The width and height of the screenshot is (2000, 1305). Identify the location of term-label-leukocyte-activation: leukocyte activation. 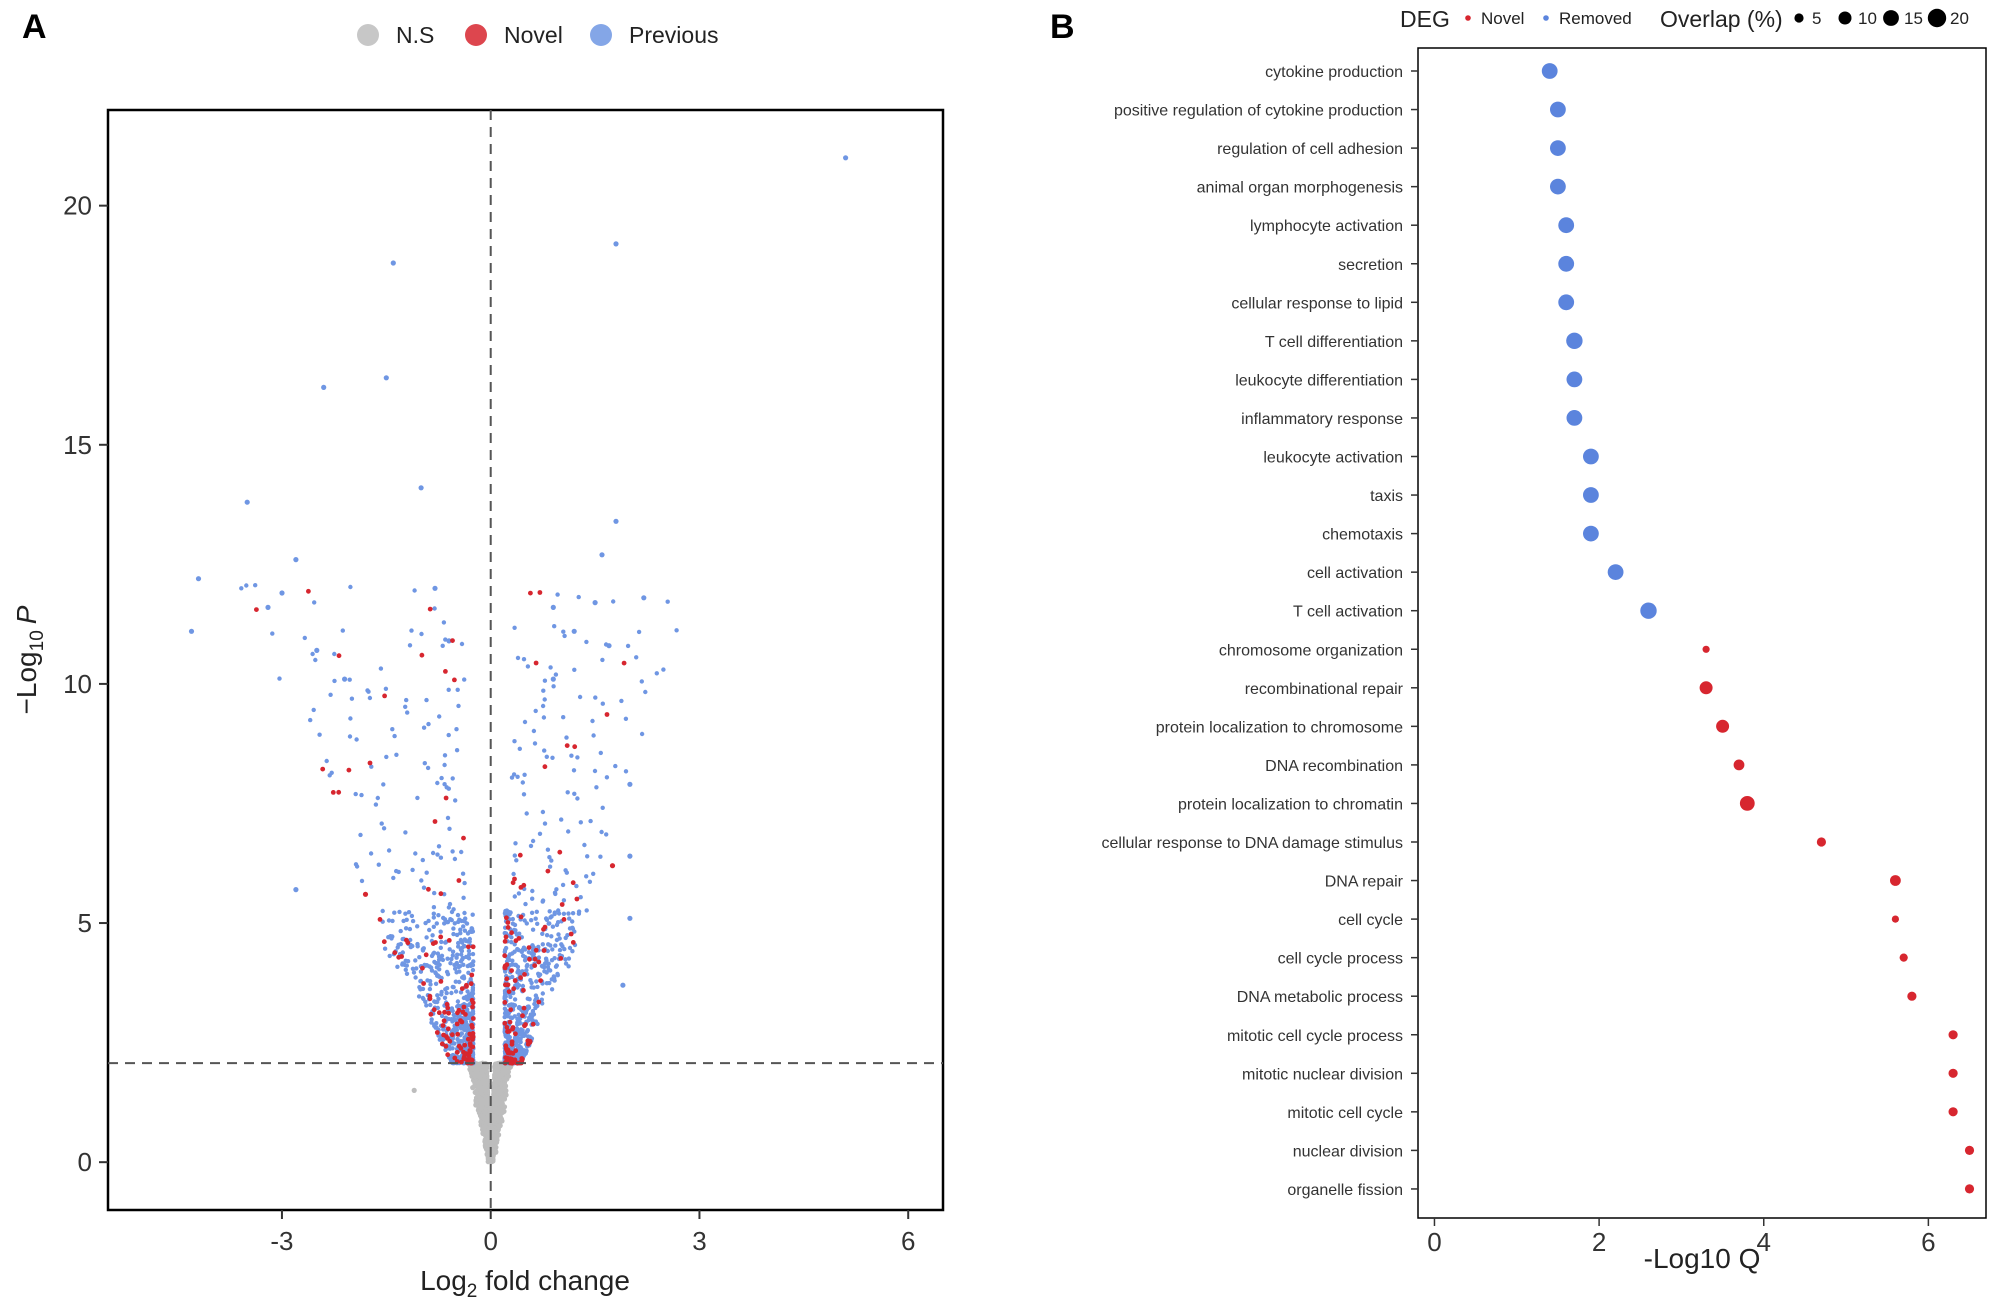
(1333, 458).